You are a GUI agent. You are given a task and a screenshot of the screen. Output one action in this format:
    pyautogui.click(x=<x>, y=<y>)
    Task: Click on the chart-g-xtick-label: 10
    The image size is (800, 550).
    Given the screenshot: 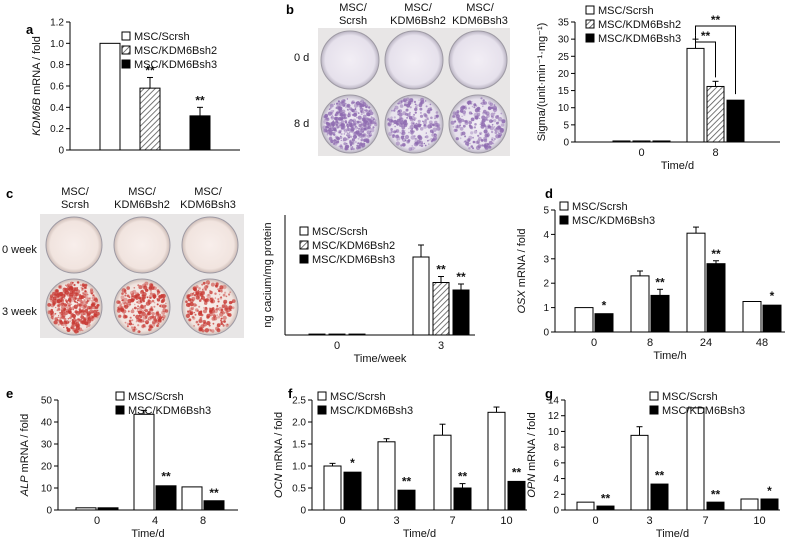 What is the action you would take?
    pyautogui.click(x=759, y=521)
    